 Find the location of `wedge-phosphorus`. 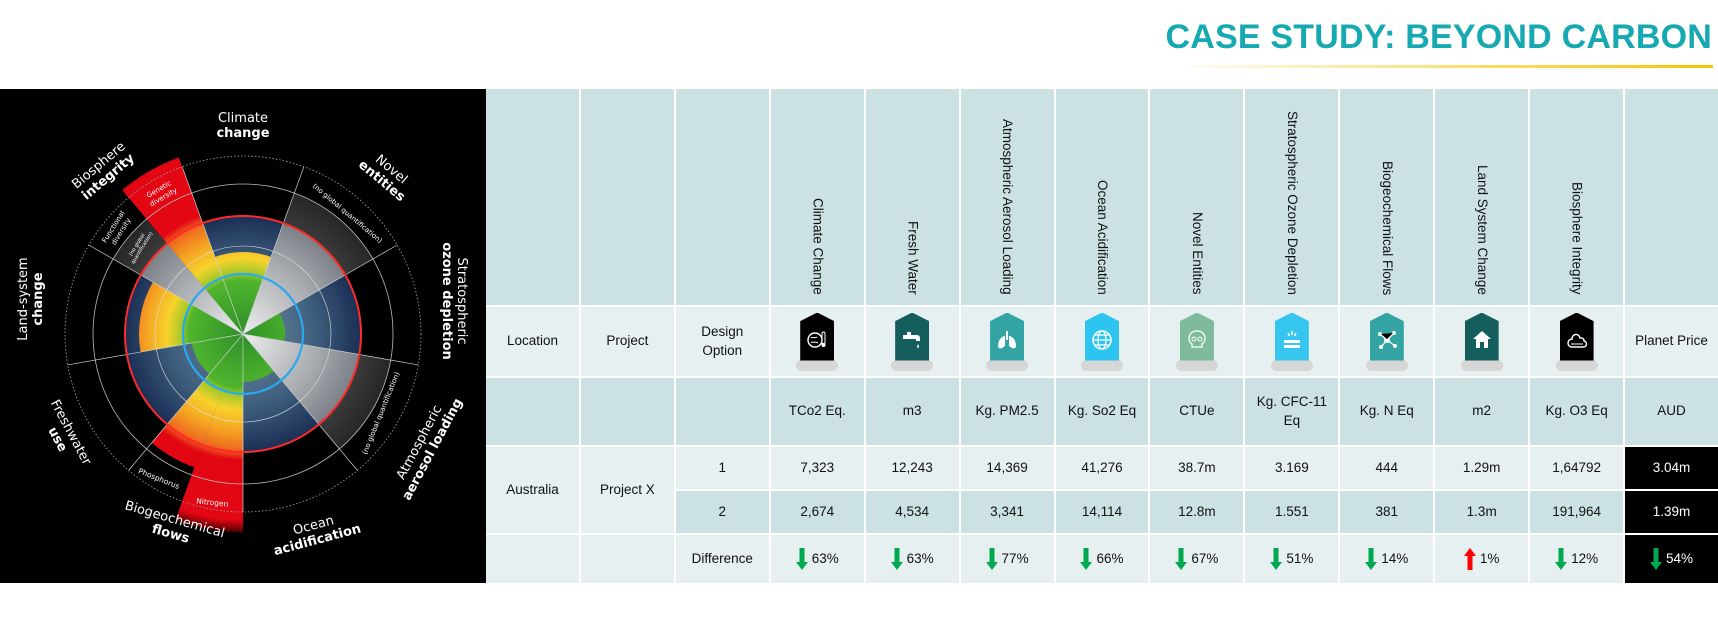

wedge-phosphorus is located at coordinates (197, 401).